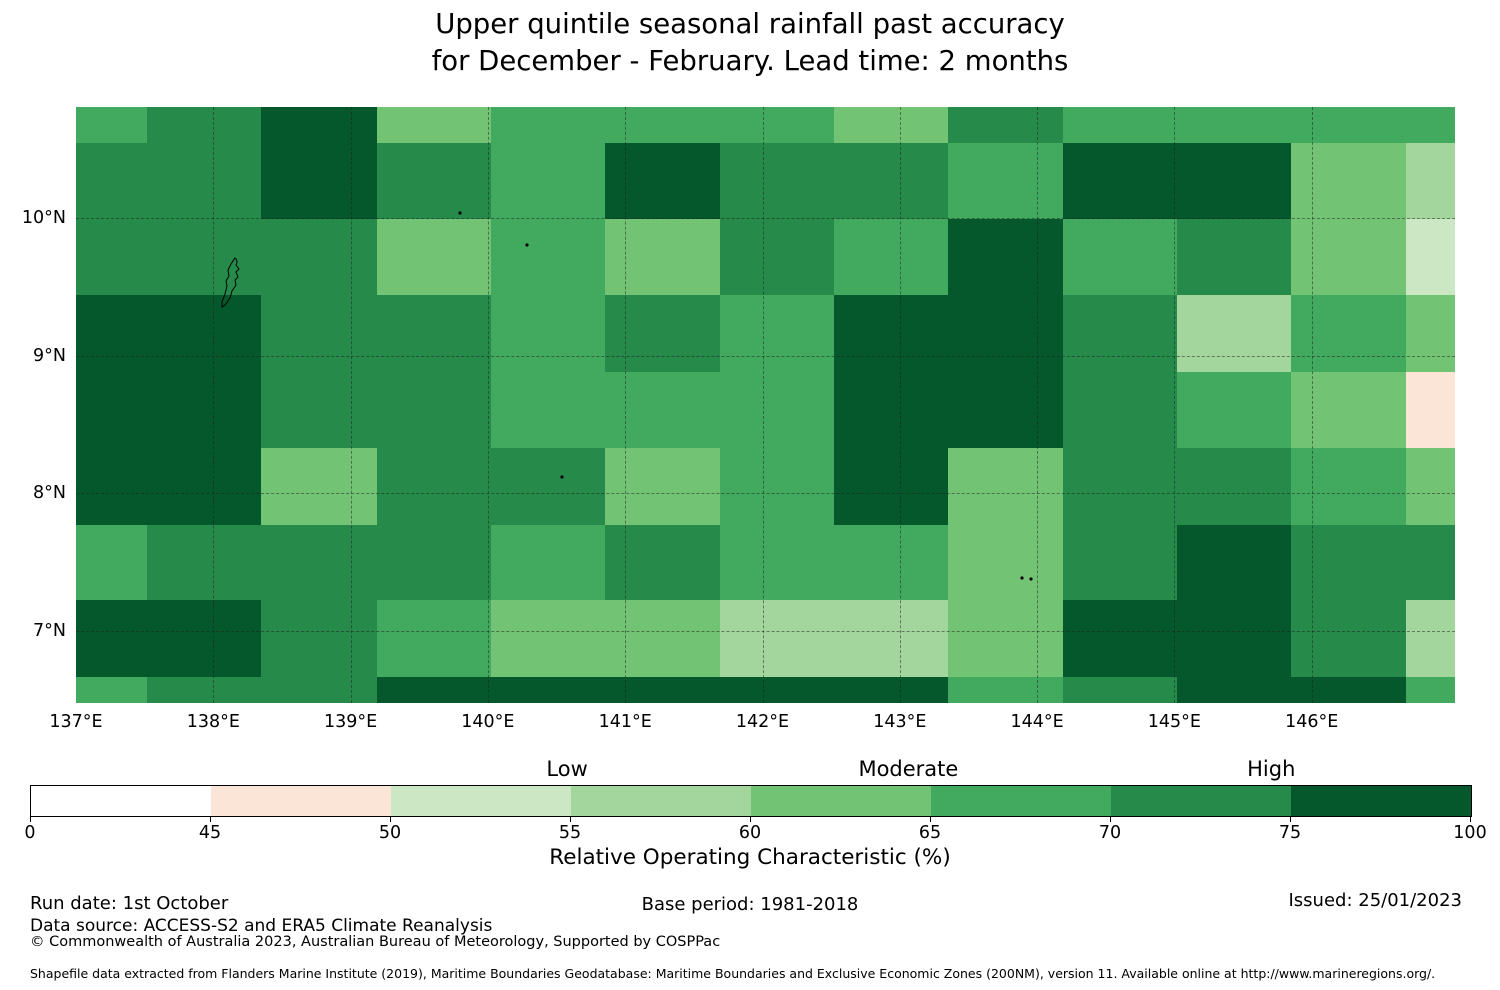  Describe the element at coordinates (750, 833) in the screenshot. I see `colorbar-tick-label: 60` at that location.